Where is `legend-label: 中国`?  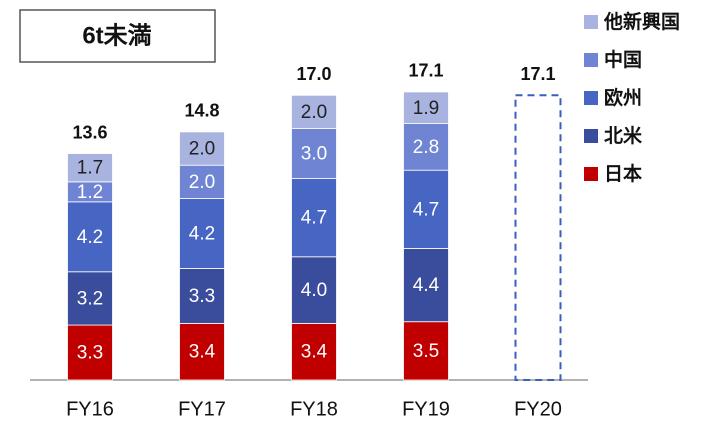 legend-label: 中国 is located at coordinates (623, 59).